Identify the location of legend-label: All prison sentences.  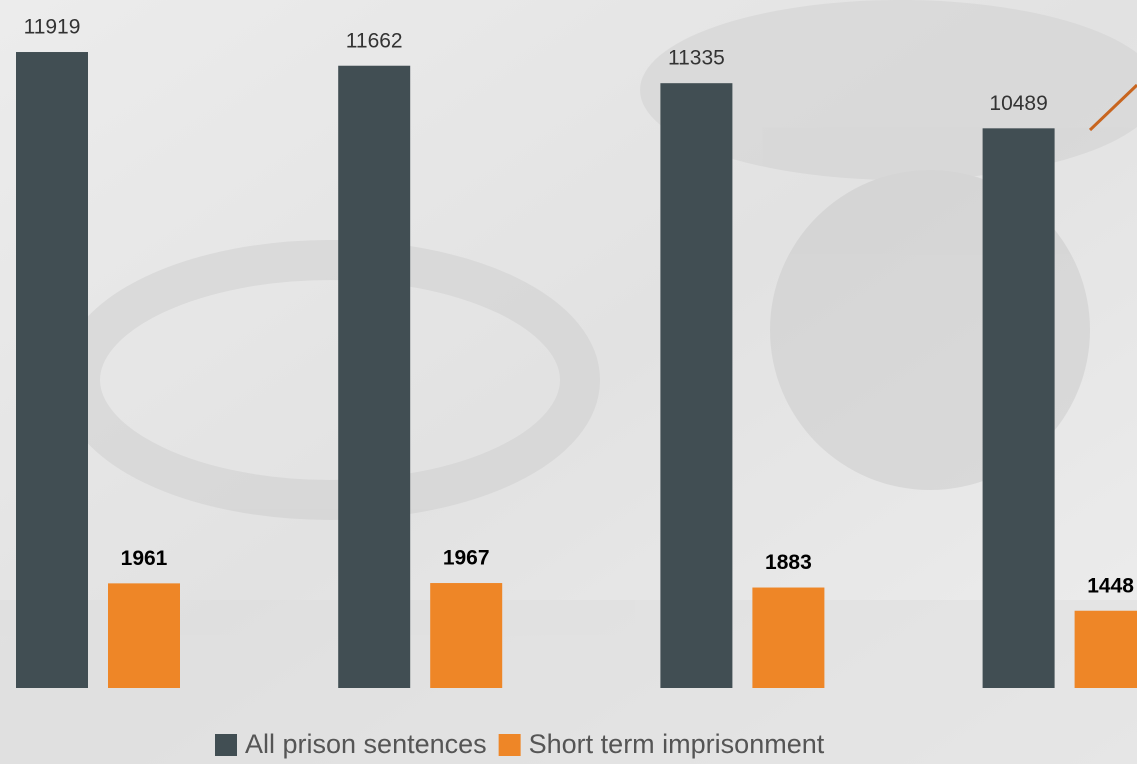
(366, 744).